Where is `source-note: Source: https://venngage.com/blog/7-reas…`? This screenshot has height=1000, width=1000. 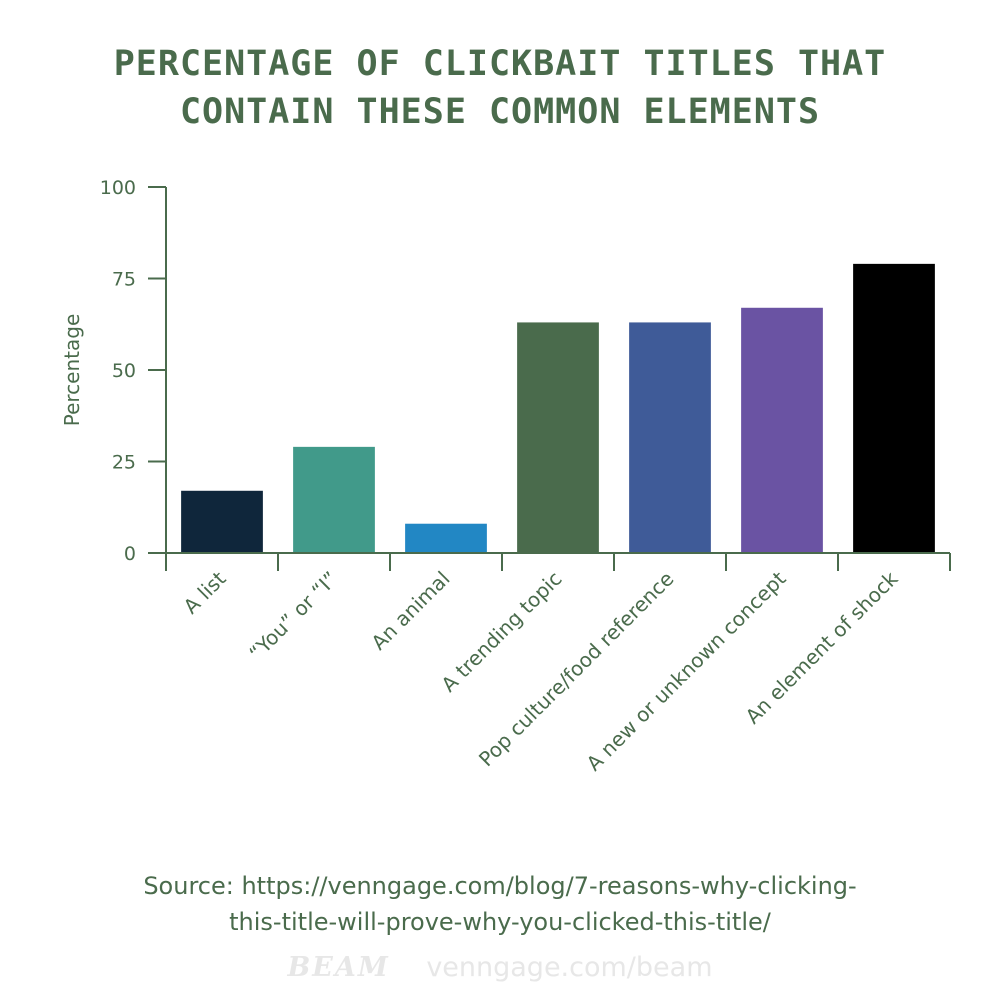 source-note: Source: https://venngage.com/blog/7-reas… is located at coordinates (500, 904).